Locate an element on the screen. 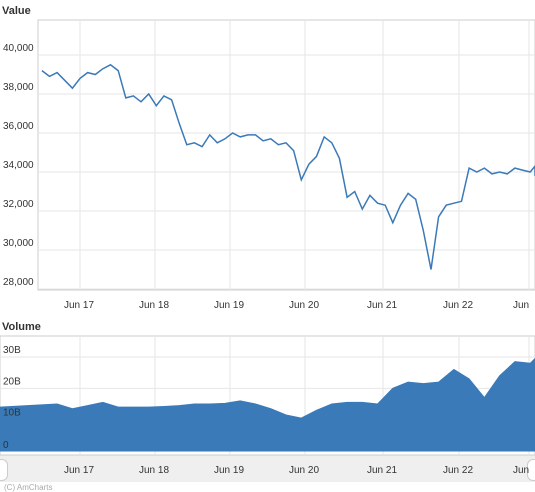  price-y-tick-label: 36,000 is located at coordinates (18, 126).